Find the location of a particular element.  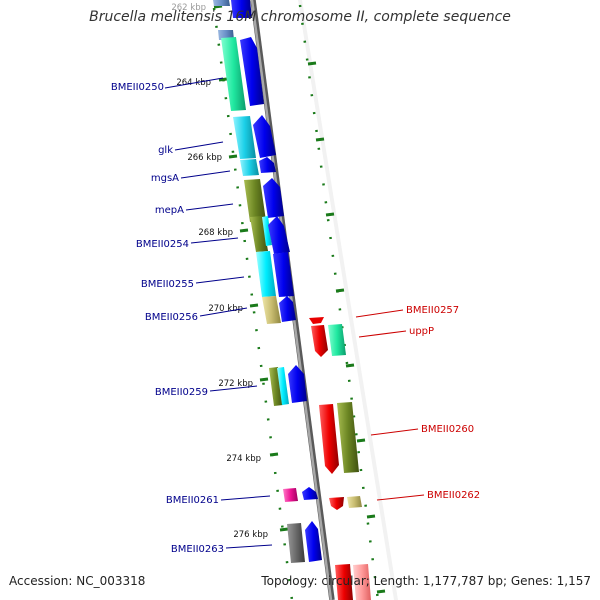

ruler-label: 276 kbp is located at coordinates (250, 535).